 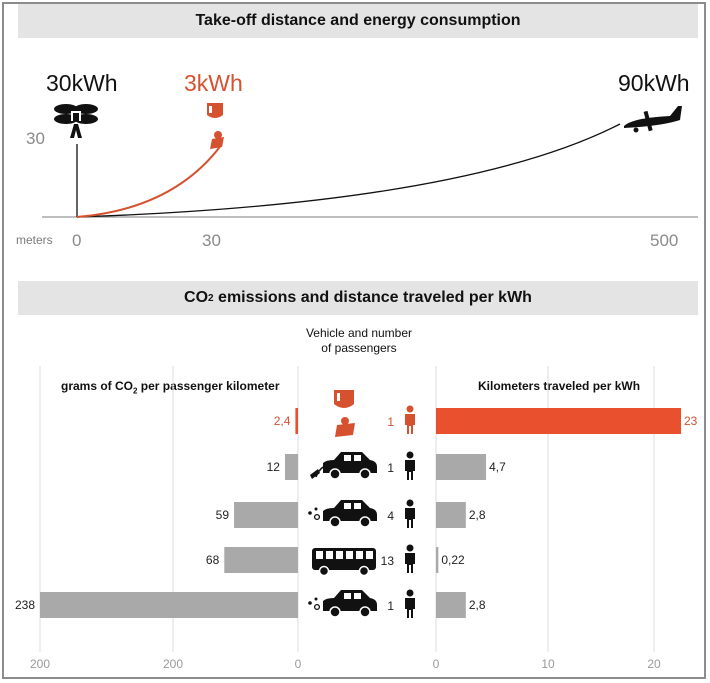 I want to click on km-value-label: 0,22, so click(x=453, y=560).